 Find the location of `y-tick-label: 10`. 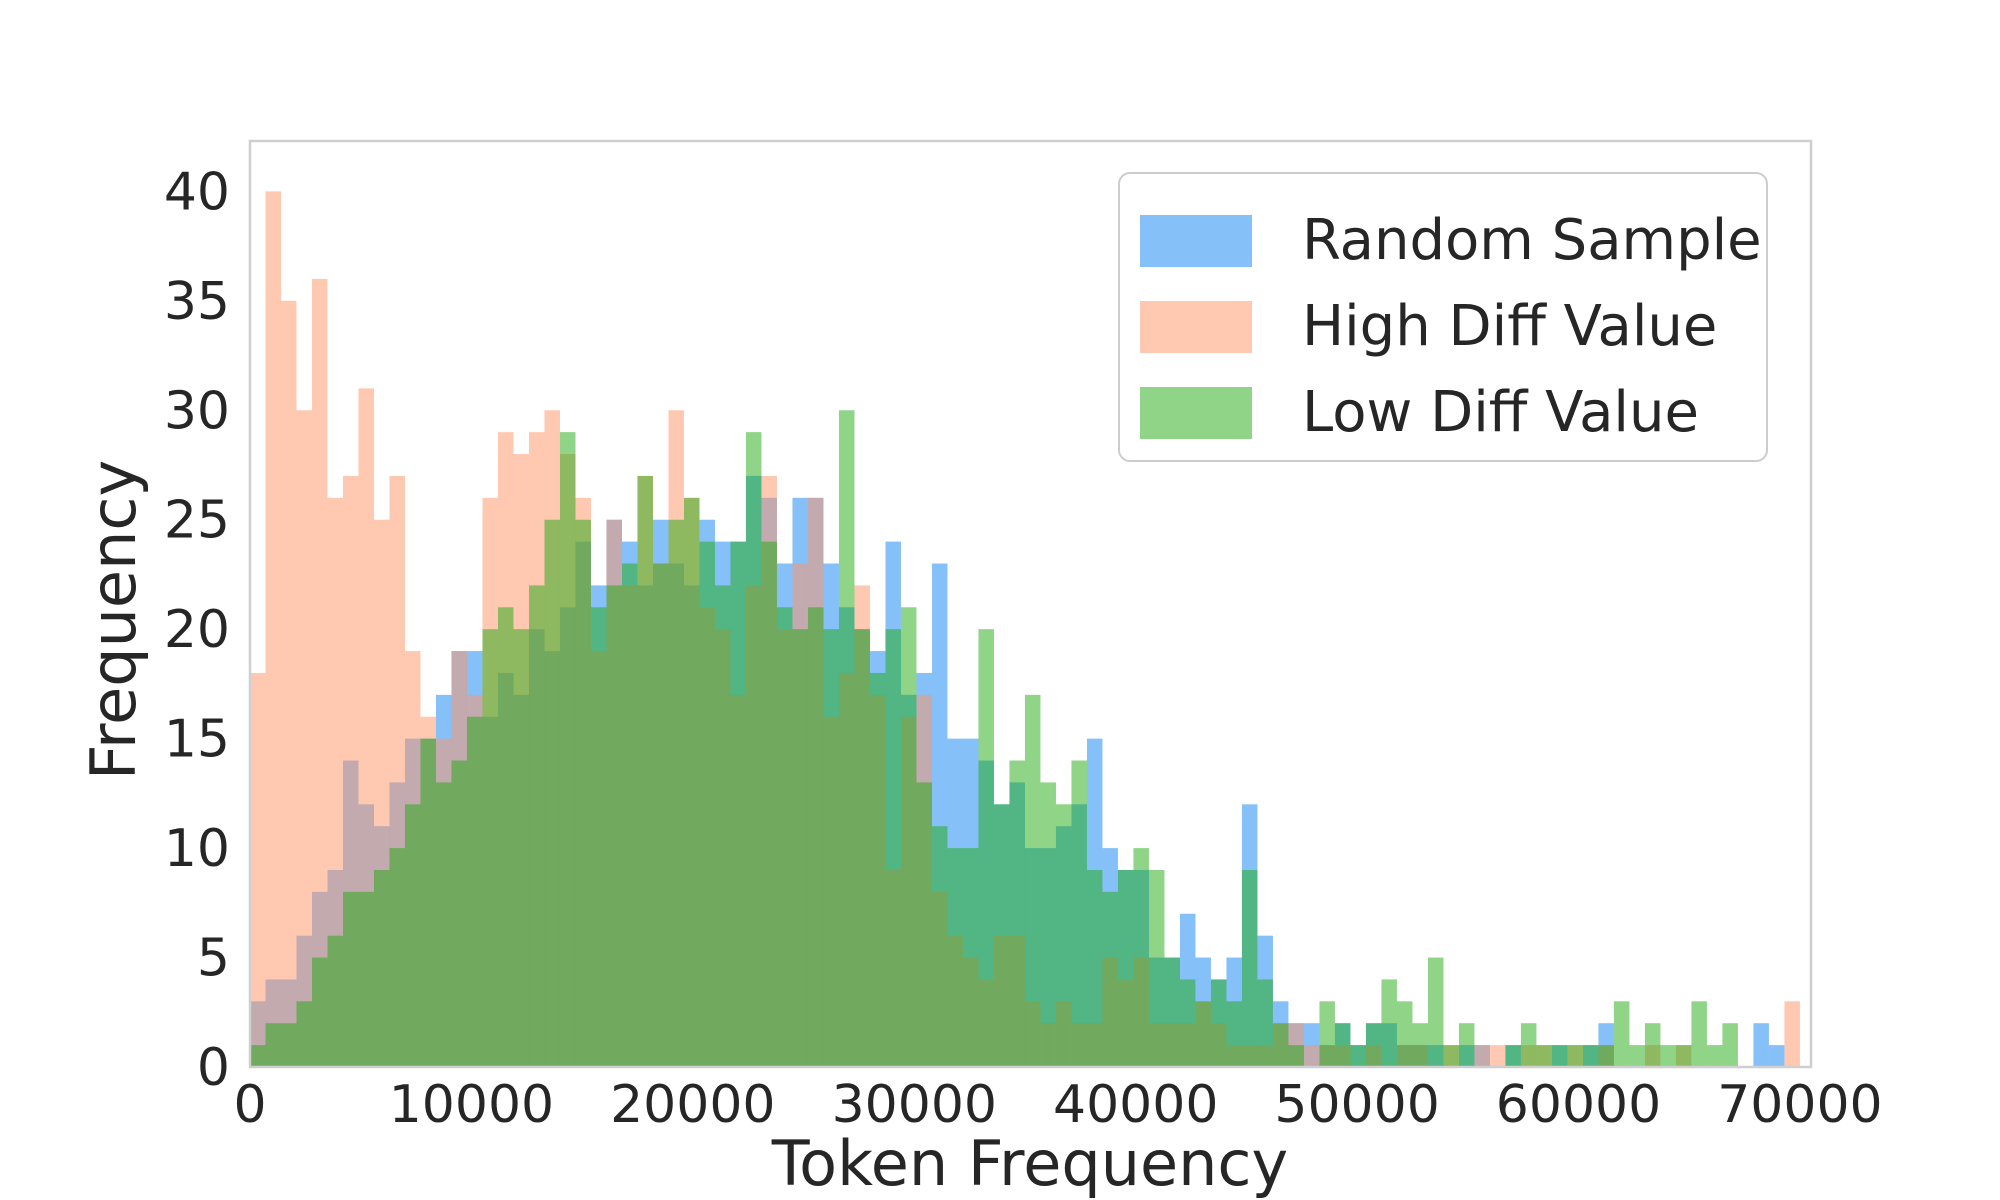

y-tick-label: 10 is located at coordinates (197, 849).